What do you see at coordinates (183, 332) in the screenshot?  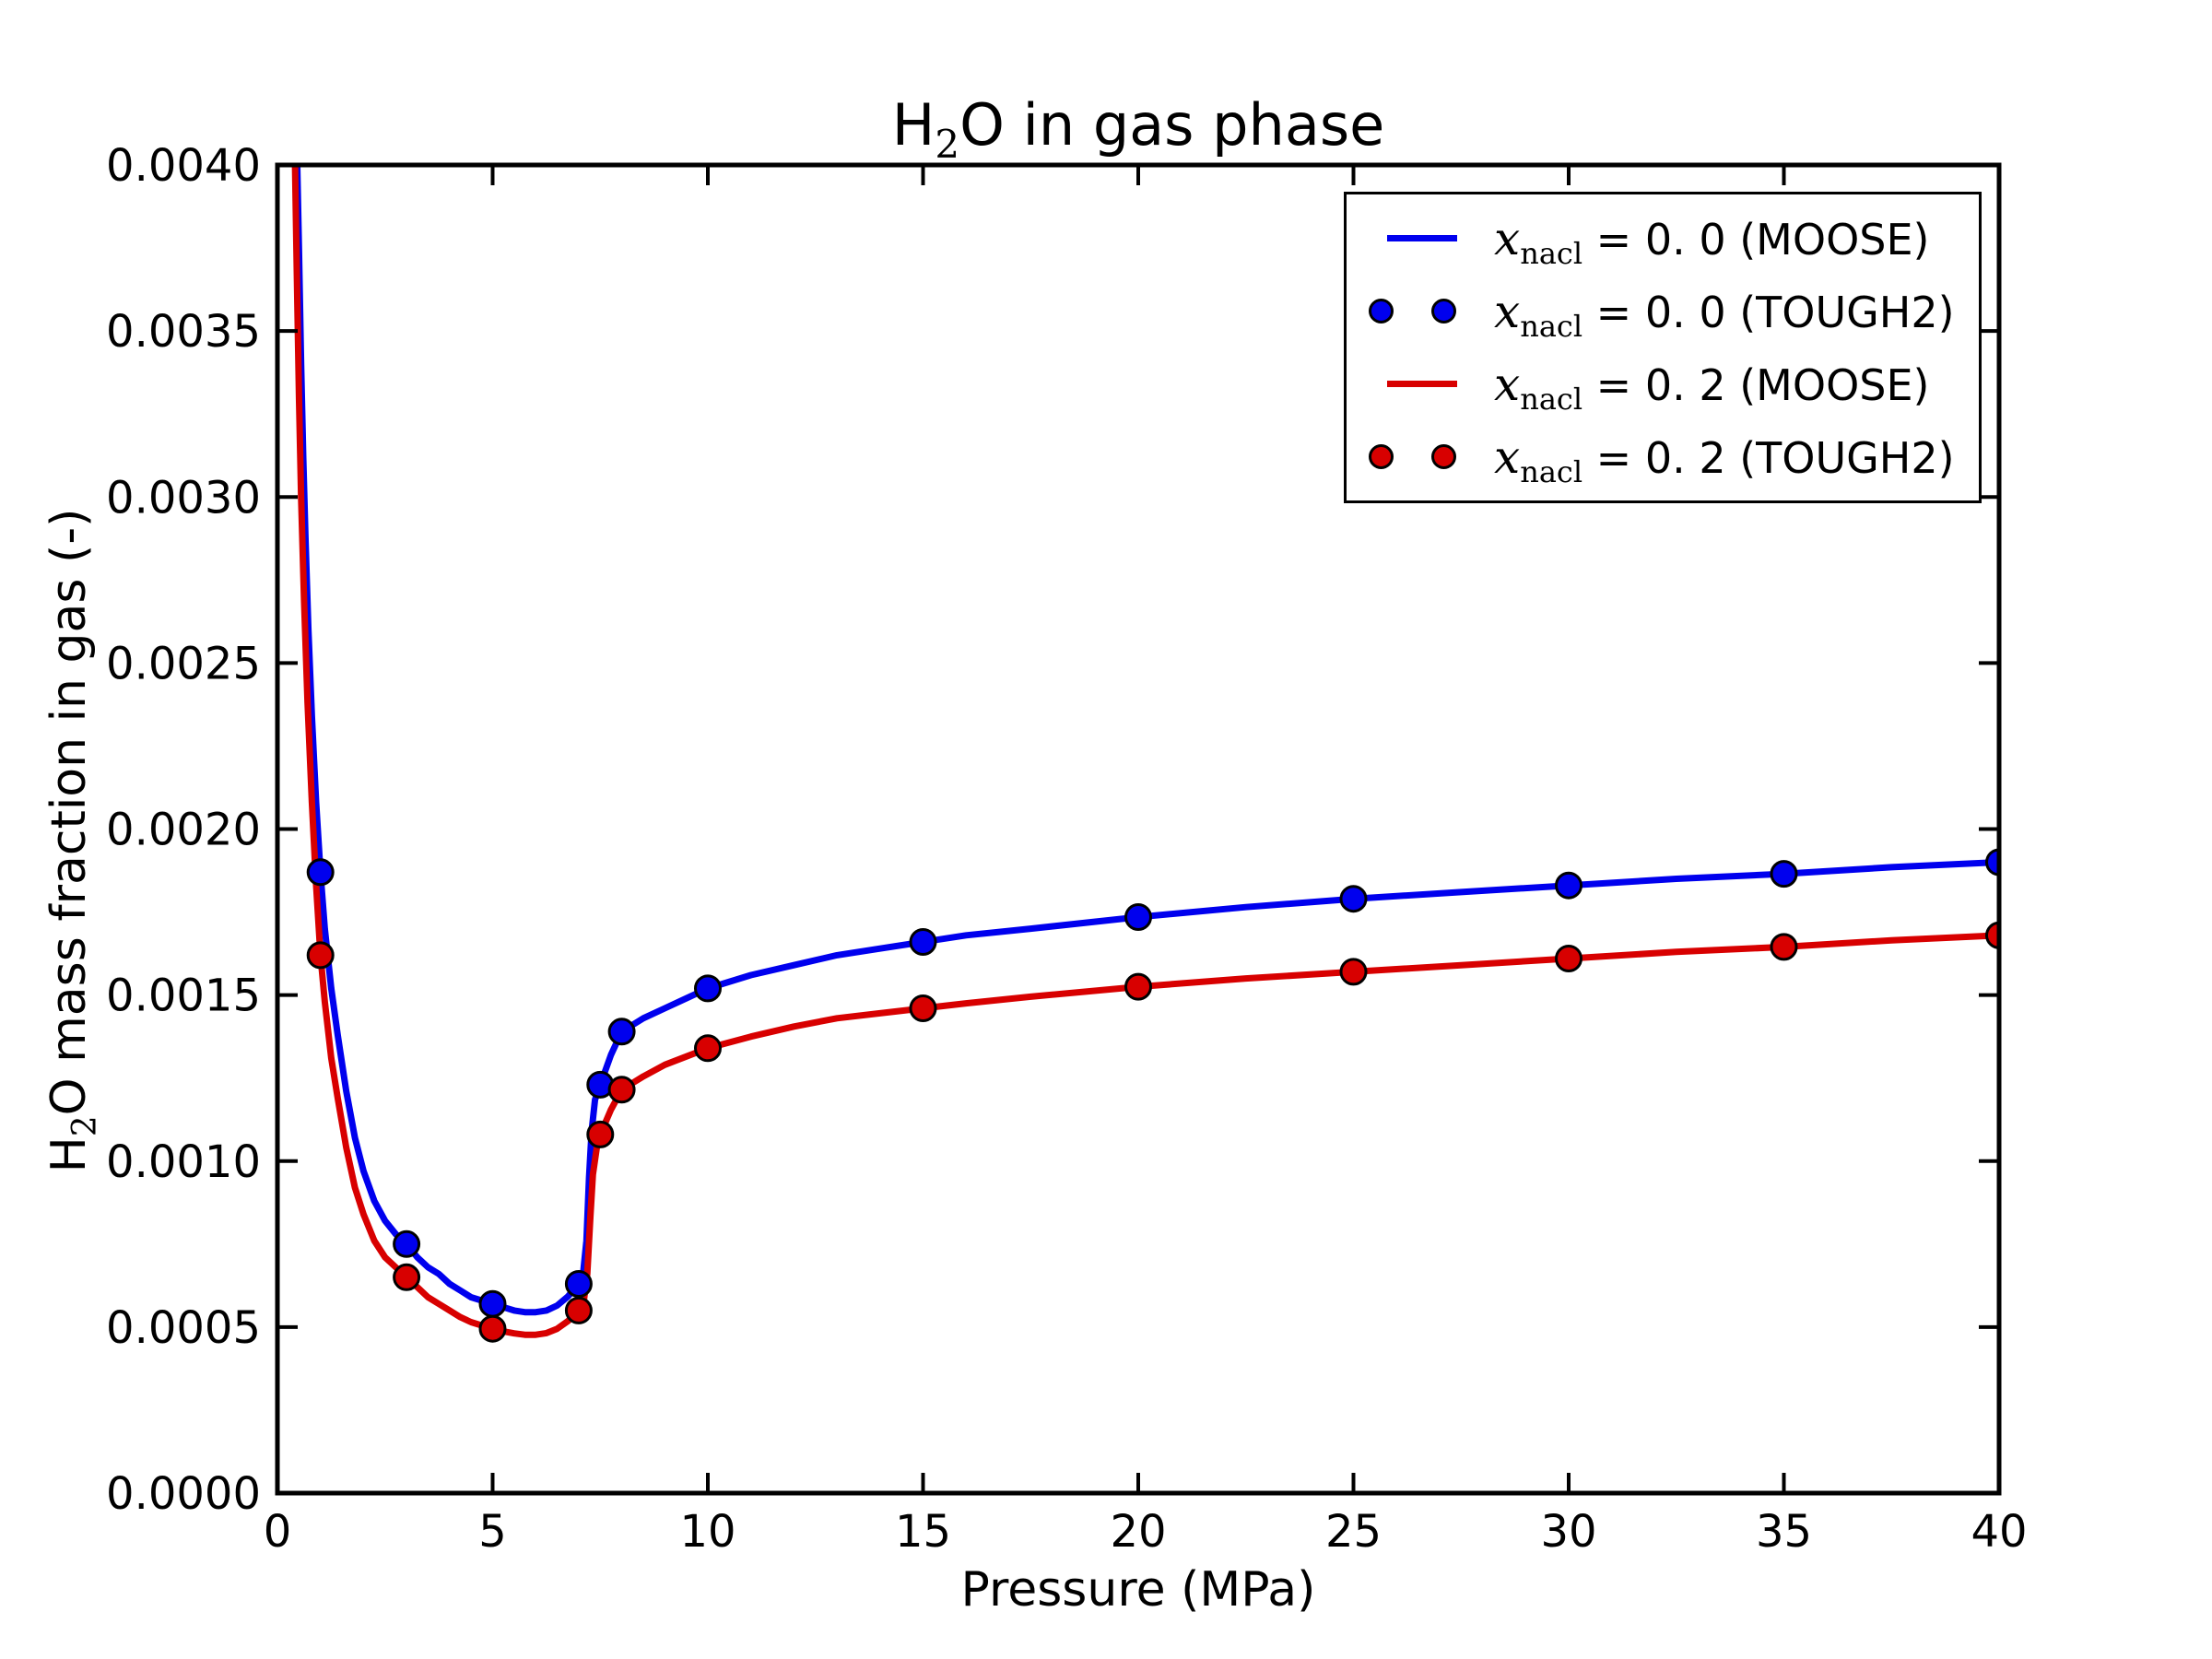 I see `y-tick-label: 0.0035` at bounding box center [183, 332].